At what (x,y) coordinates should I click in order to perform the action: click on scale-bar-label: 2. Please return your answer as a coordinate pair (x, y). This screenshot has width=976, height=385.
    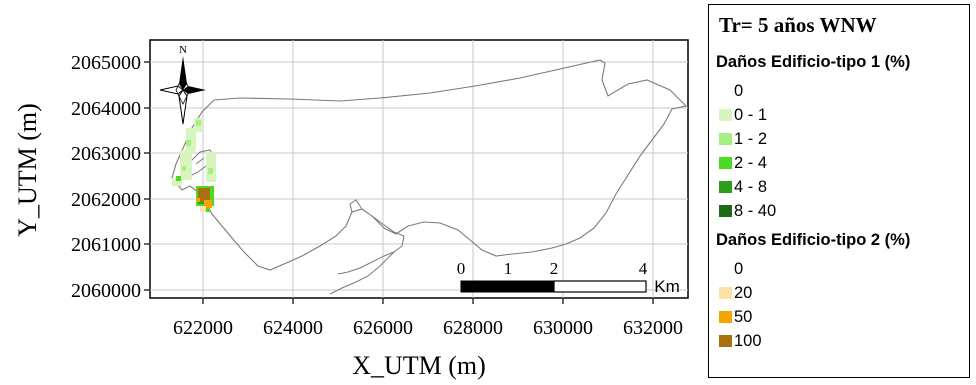
    Looking at the image, I should click on (554, 268).